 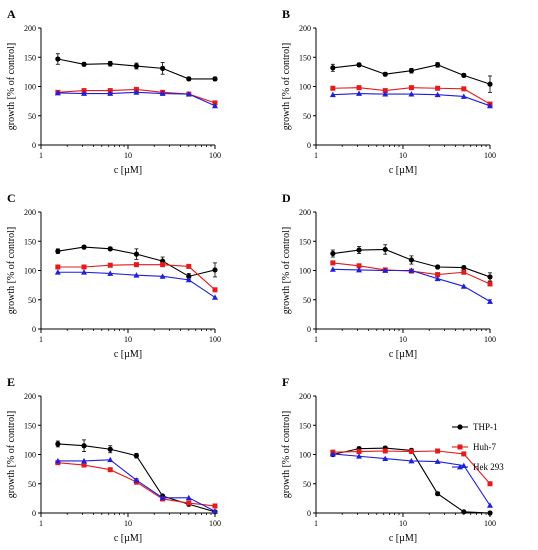 I want to click on legend: THP-1 Huh-7 Hek 293, so click(x=478, y=447).